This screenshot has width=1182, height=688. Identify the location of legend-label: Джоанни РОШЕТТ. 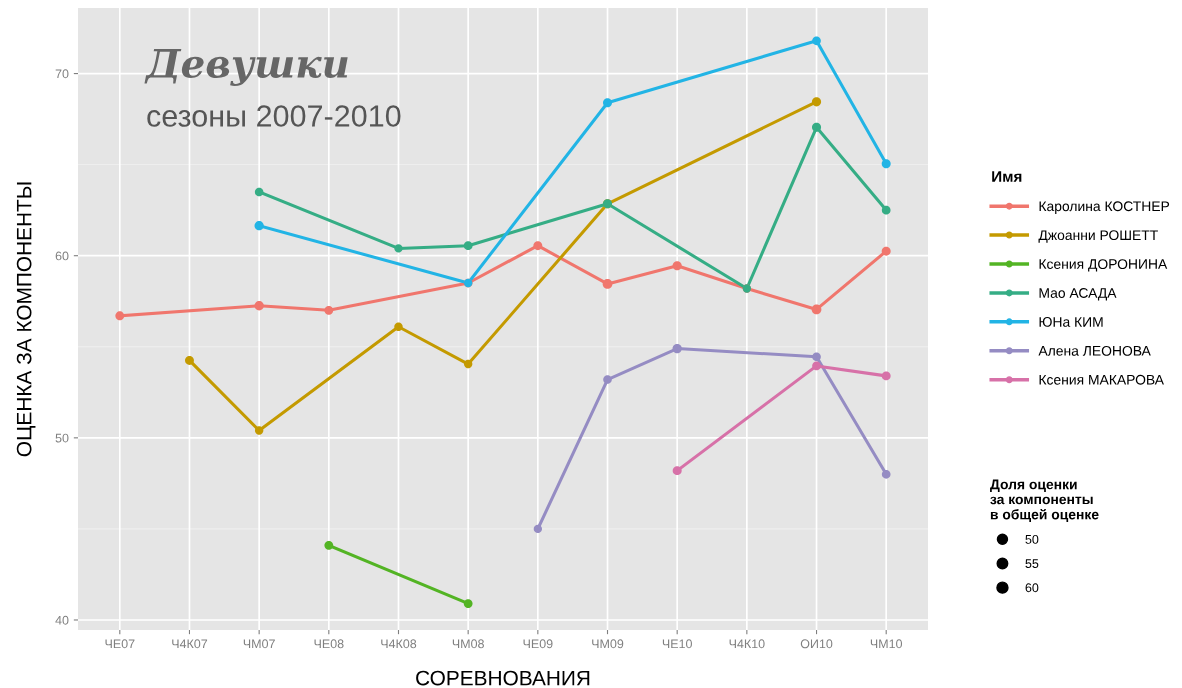
(1098, 236).